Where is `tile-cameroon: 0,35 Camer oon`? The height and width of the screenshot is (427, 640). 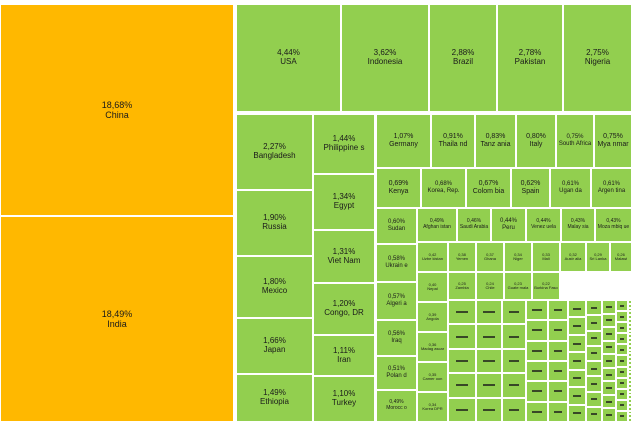
tile-cameroon: 0,35 Camer oon is located at coordinates (432, 377).